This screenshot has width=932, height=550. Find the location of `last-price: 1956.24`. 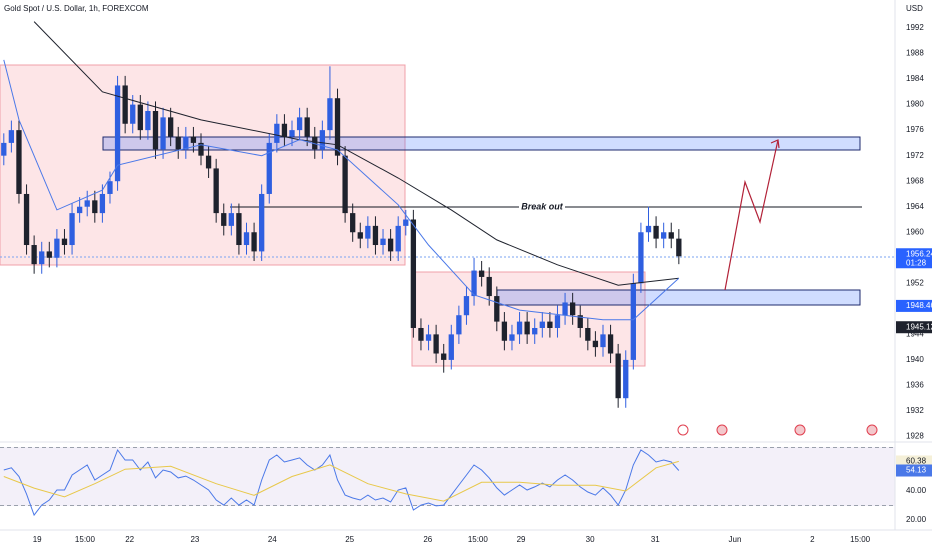

last-price: 1956.24 is located at coordinates (919, 253).